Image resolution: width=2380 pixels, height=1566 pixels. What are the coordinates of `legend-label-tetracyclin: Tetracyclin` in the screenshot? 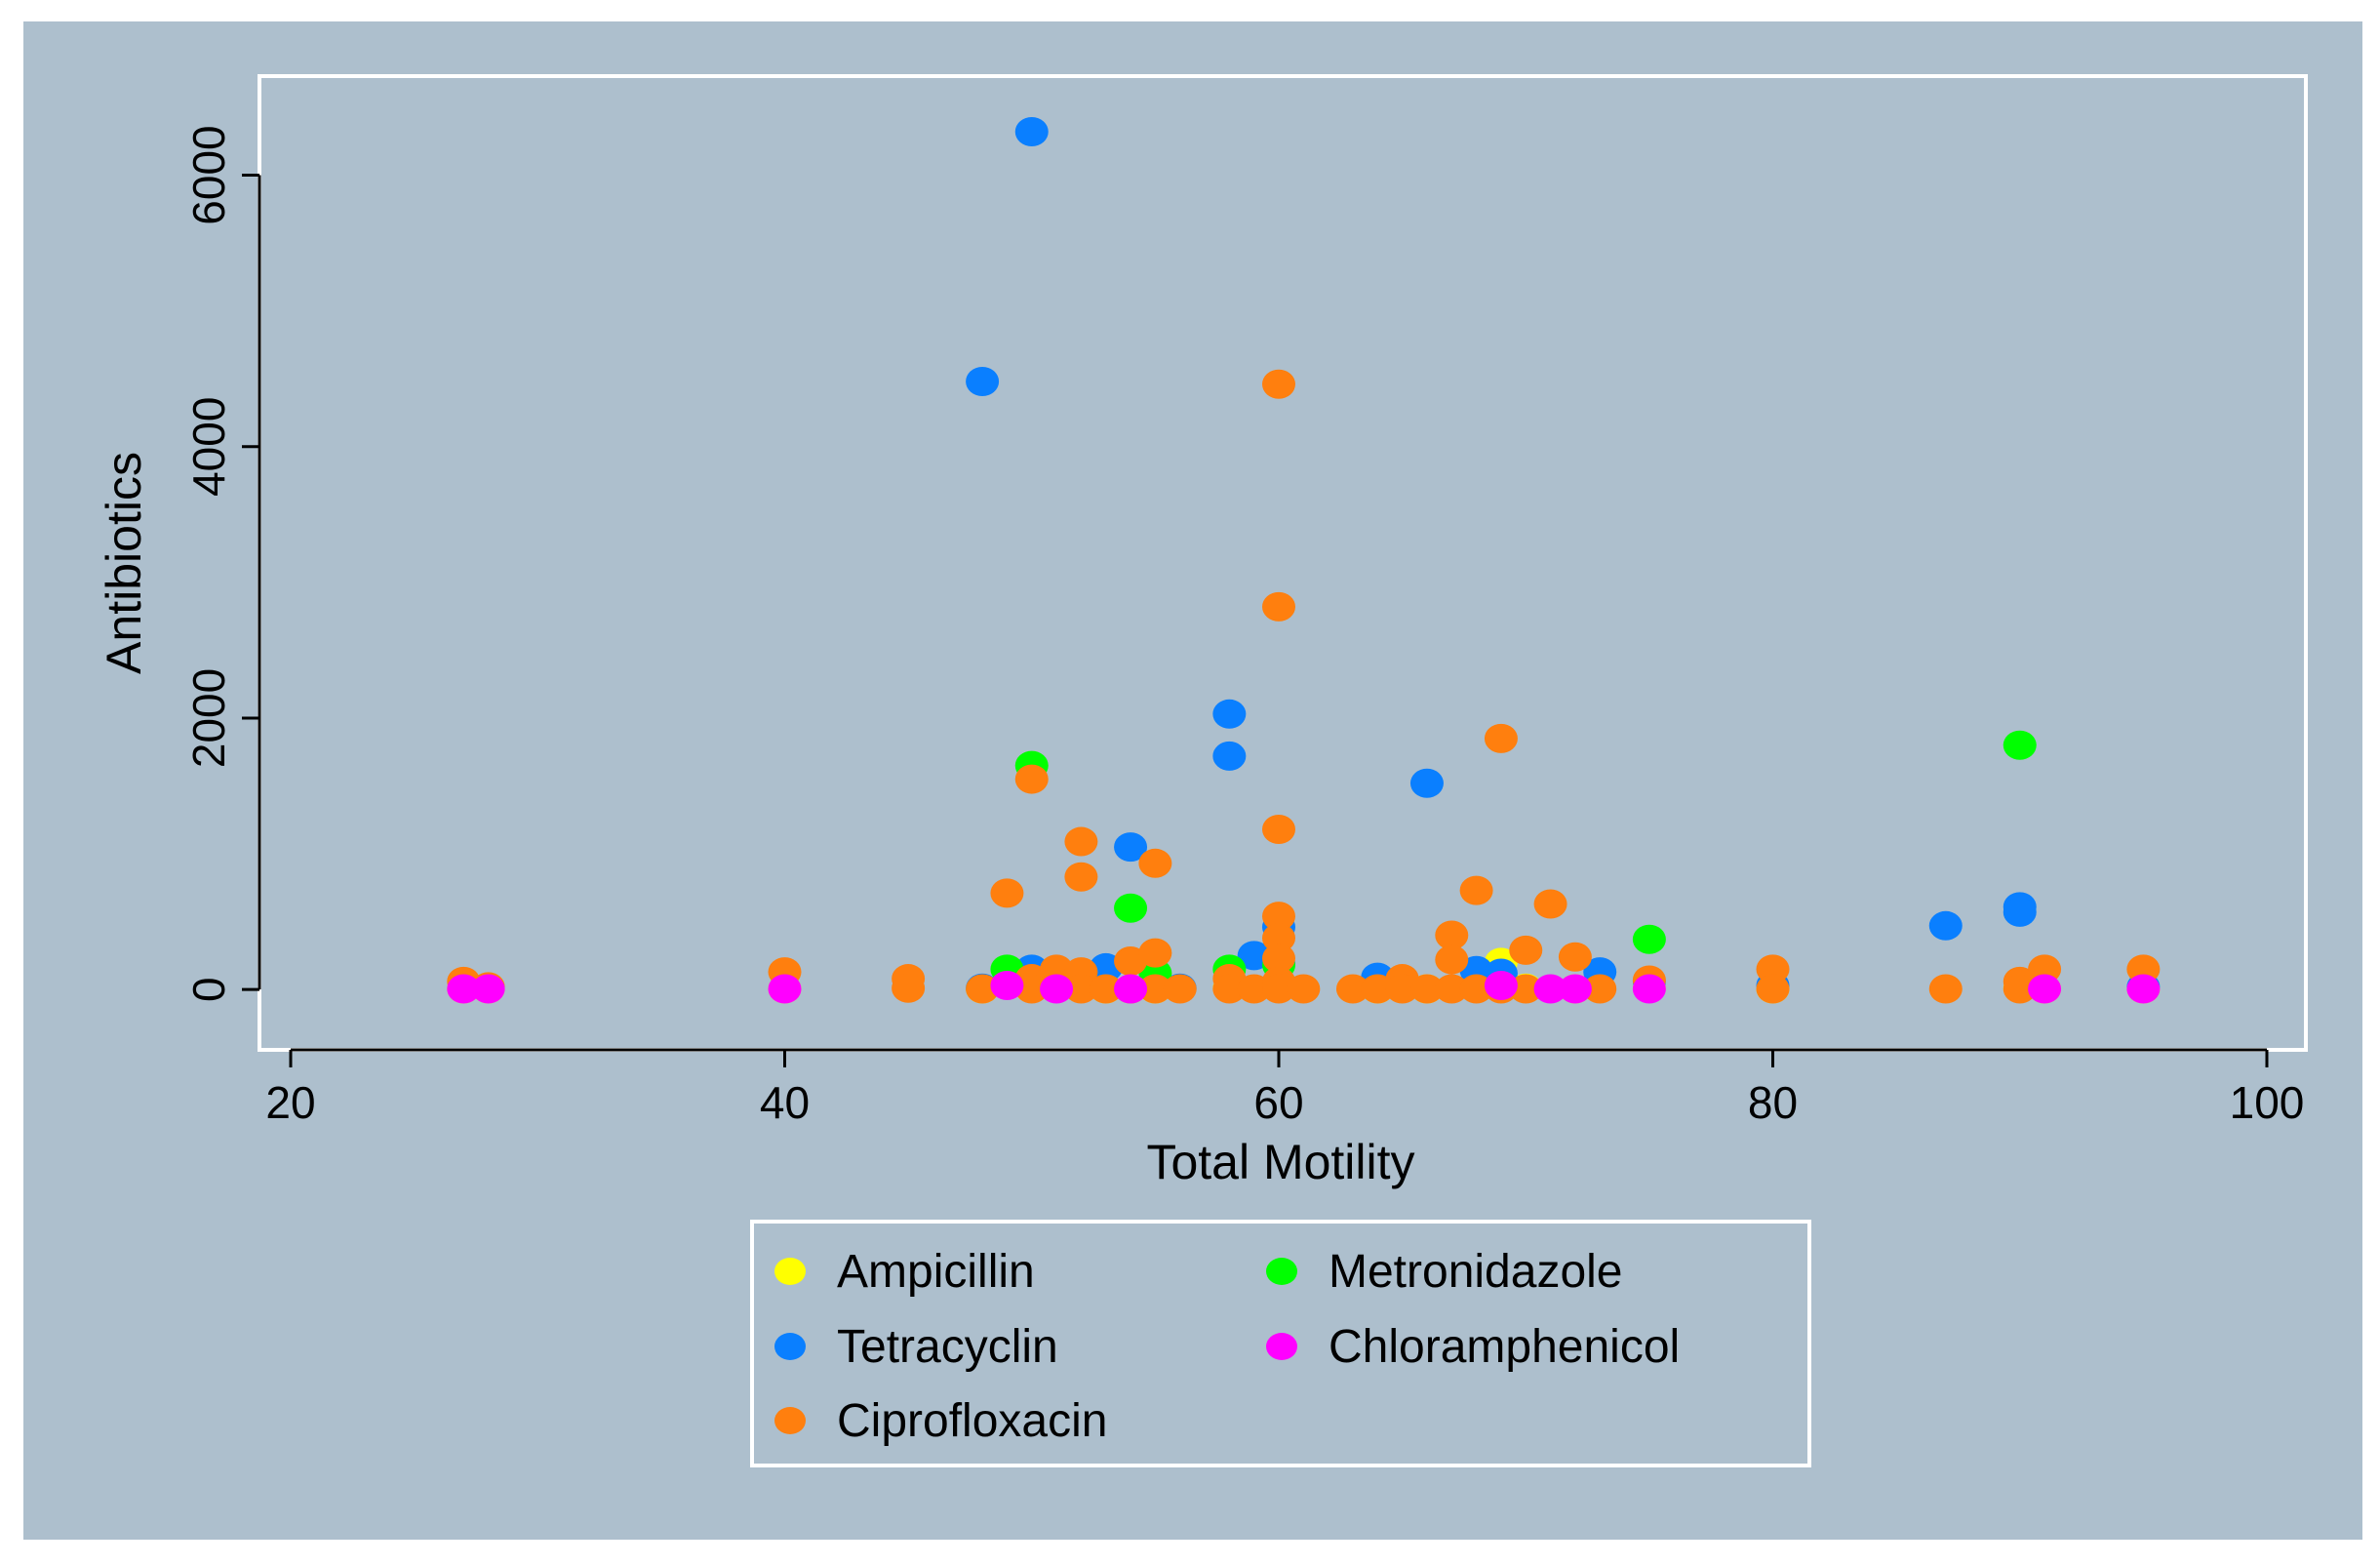 It's located at (947, 1347).